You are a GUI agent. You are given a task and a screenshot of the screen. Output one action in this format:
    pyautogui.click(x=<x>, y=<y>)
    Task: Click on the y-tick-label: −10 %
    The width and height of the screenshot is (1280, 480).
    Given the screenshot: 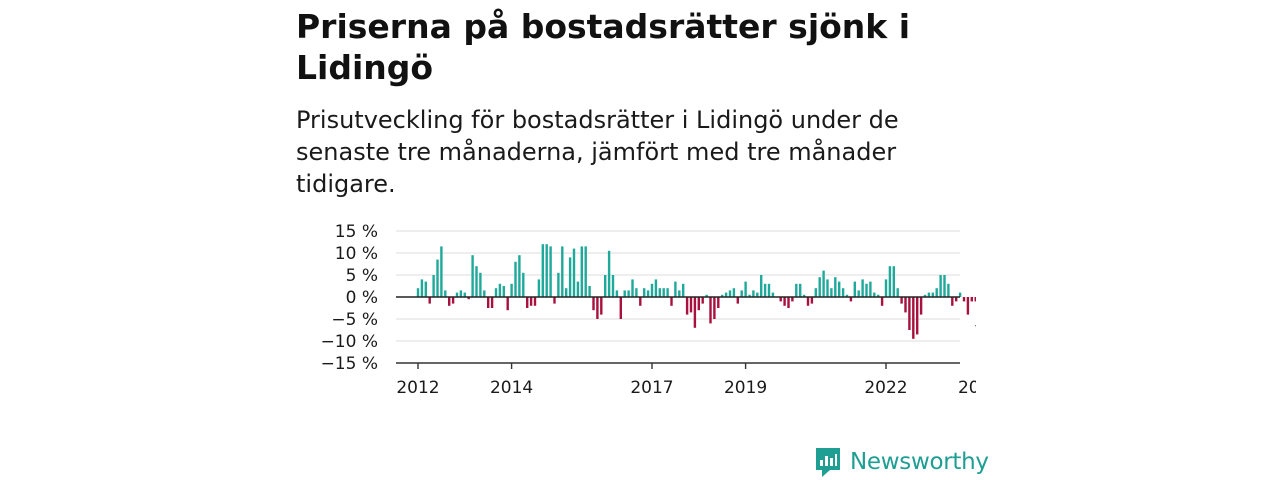 What is the action you would take?
    pyautogui.click(x=349, y=342)
    